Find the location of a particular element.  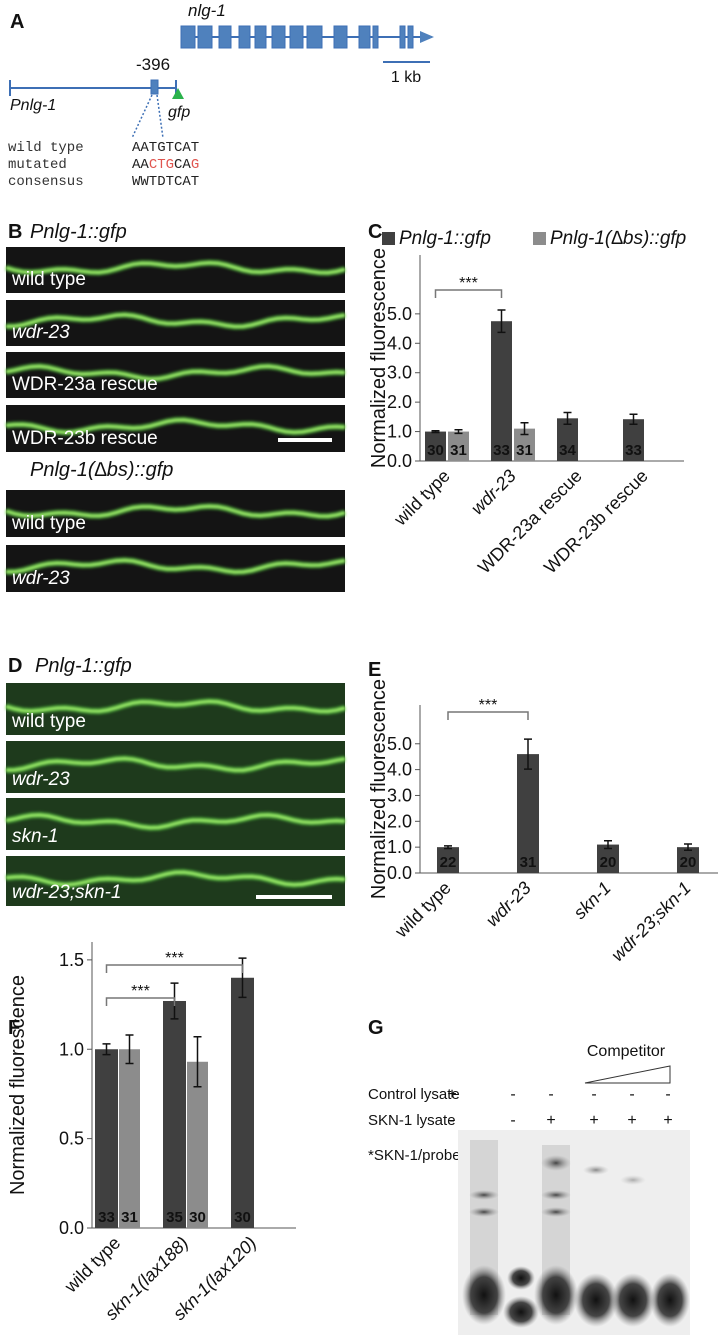

image-label: wdr-23;skn-1 is located at coordinates (66, 892).